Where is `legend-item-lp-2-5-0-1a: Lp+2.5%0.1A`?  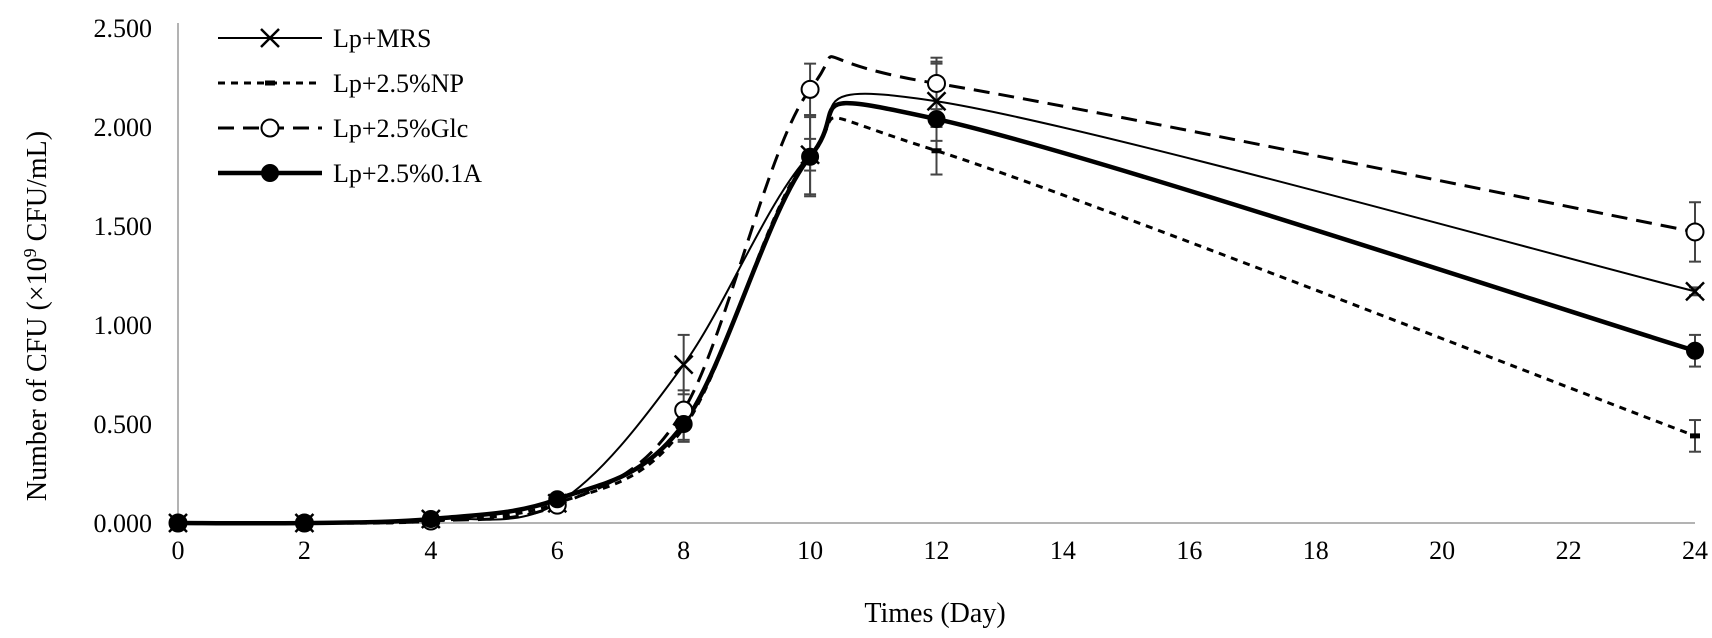 legend-item-lp-2-5-0-1a: Lp+2.5%0.1A is located at coordinates (350, 173).